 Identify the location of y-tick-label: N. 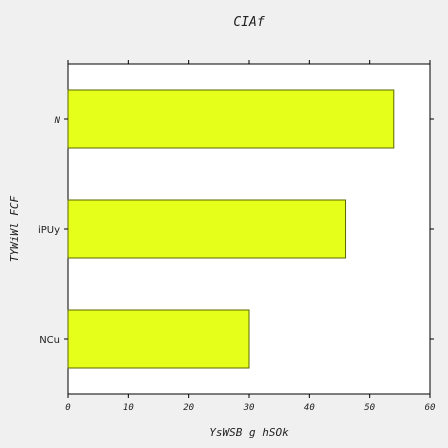
(57, 121).